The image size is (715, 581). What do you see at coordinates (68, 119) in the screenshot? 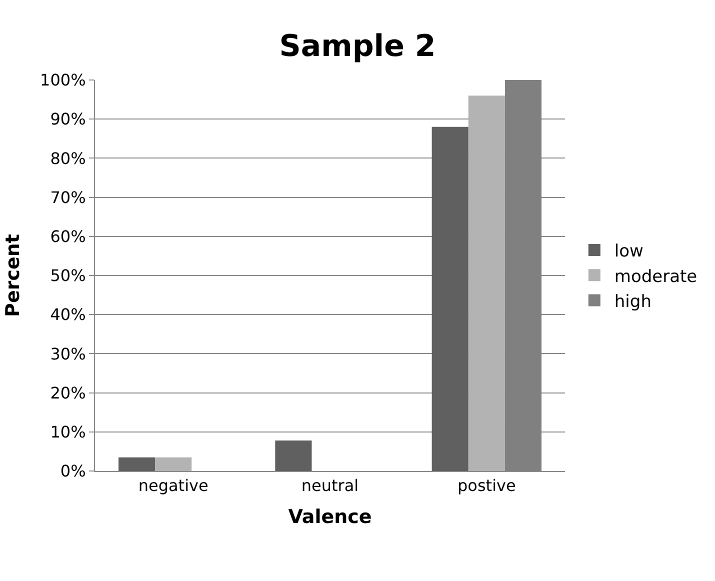
I see `y-tick-label: 90%` at bounding box center [68, 119].